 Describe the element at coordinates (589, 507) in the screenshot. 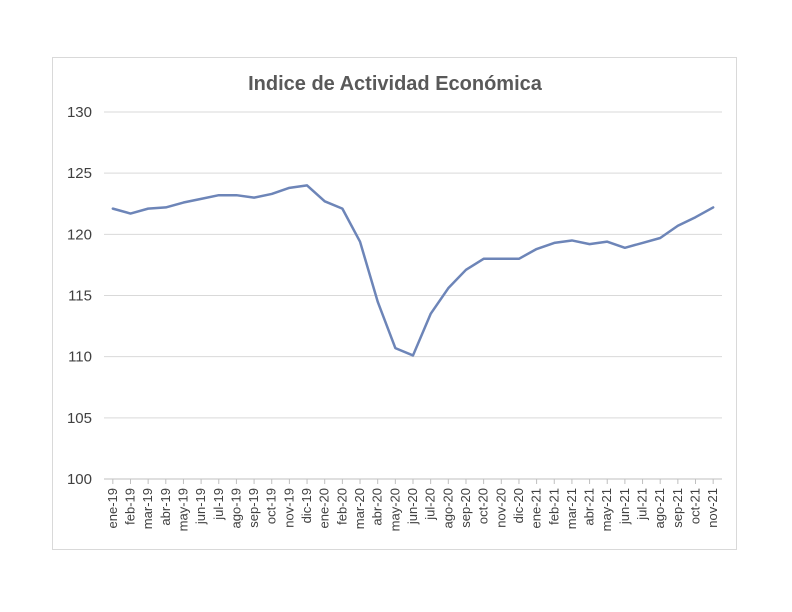

I see `x-tick-label: abr-21` at that location.